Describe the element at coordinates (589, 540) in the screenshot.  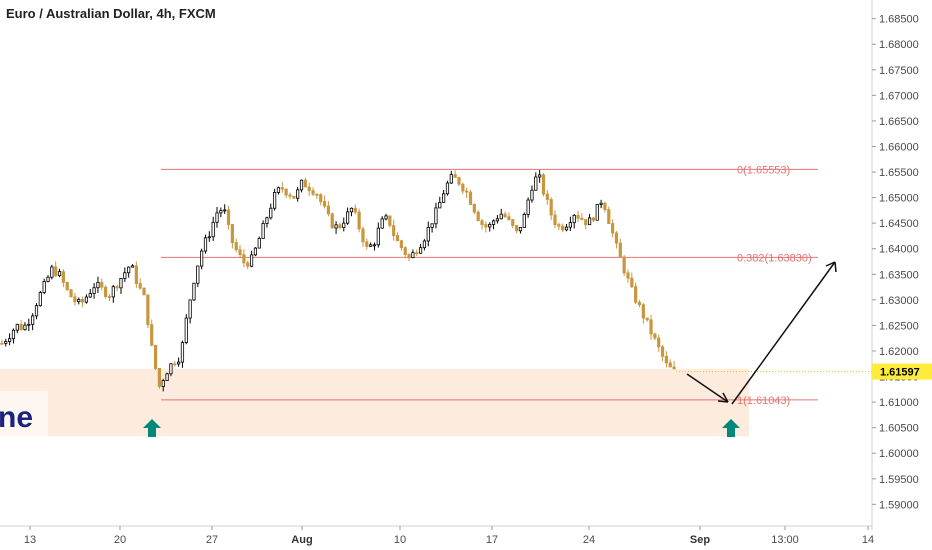
I see `x-tick-label: 24` at that location.